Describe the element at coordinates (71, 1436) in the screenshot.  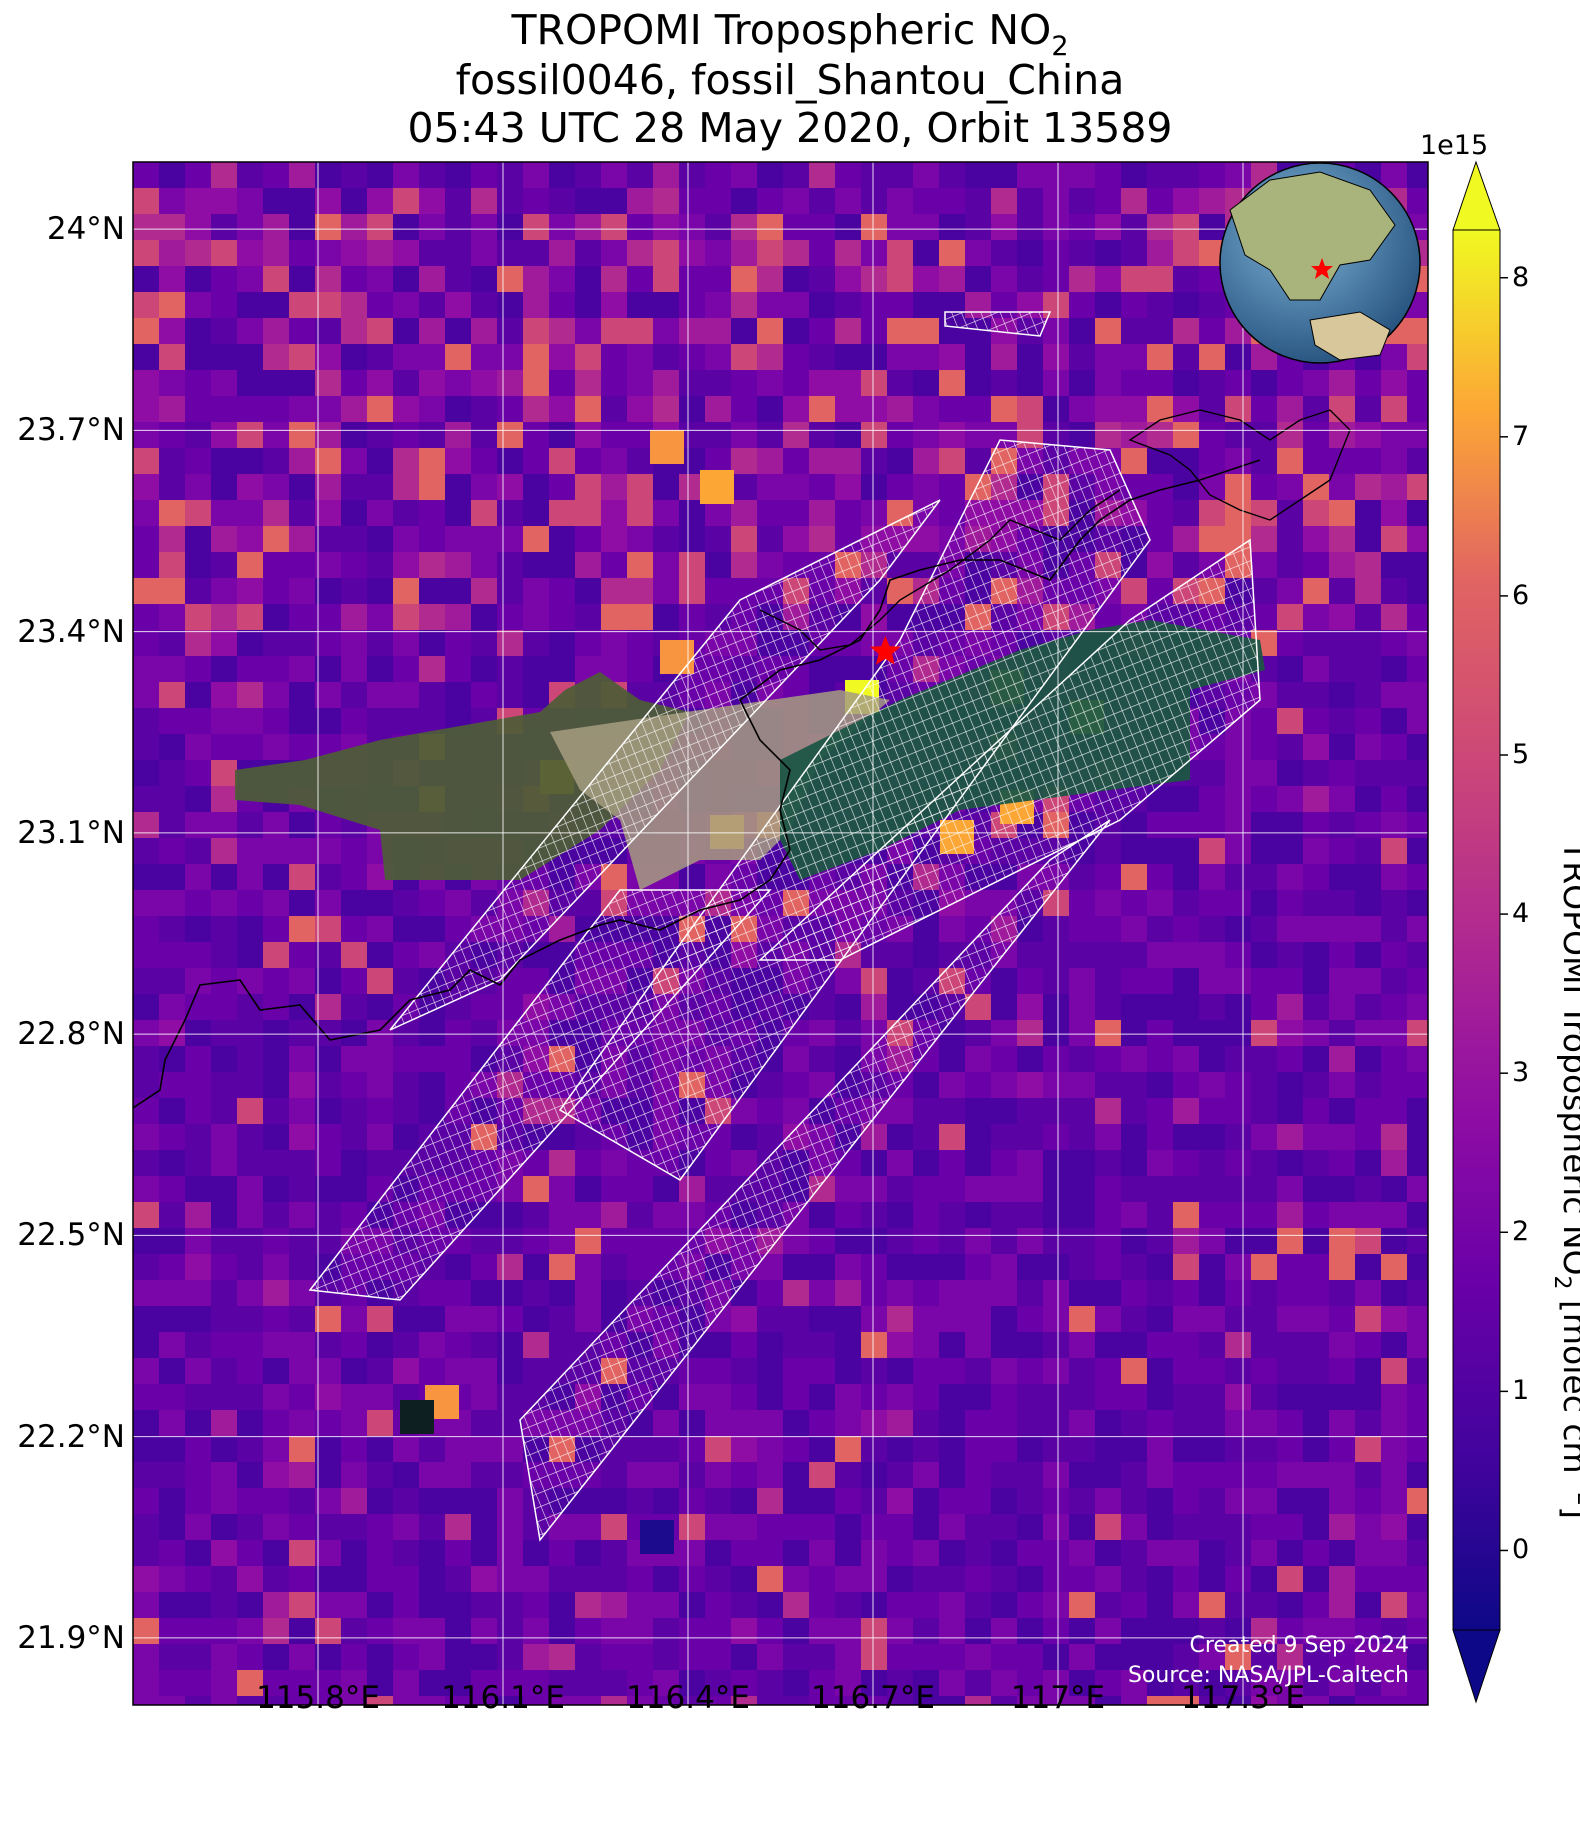
I see `latitude-label: 22.2°N` at that location.